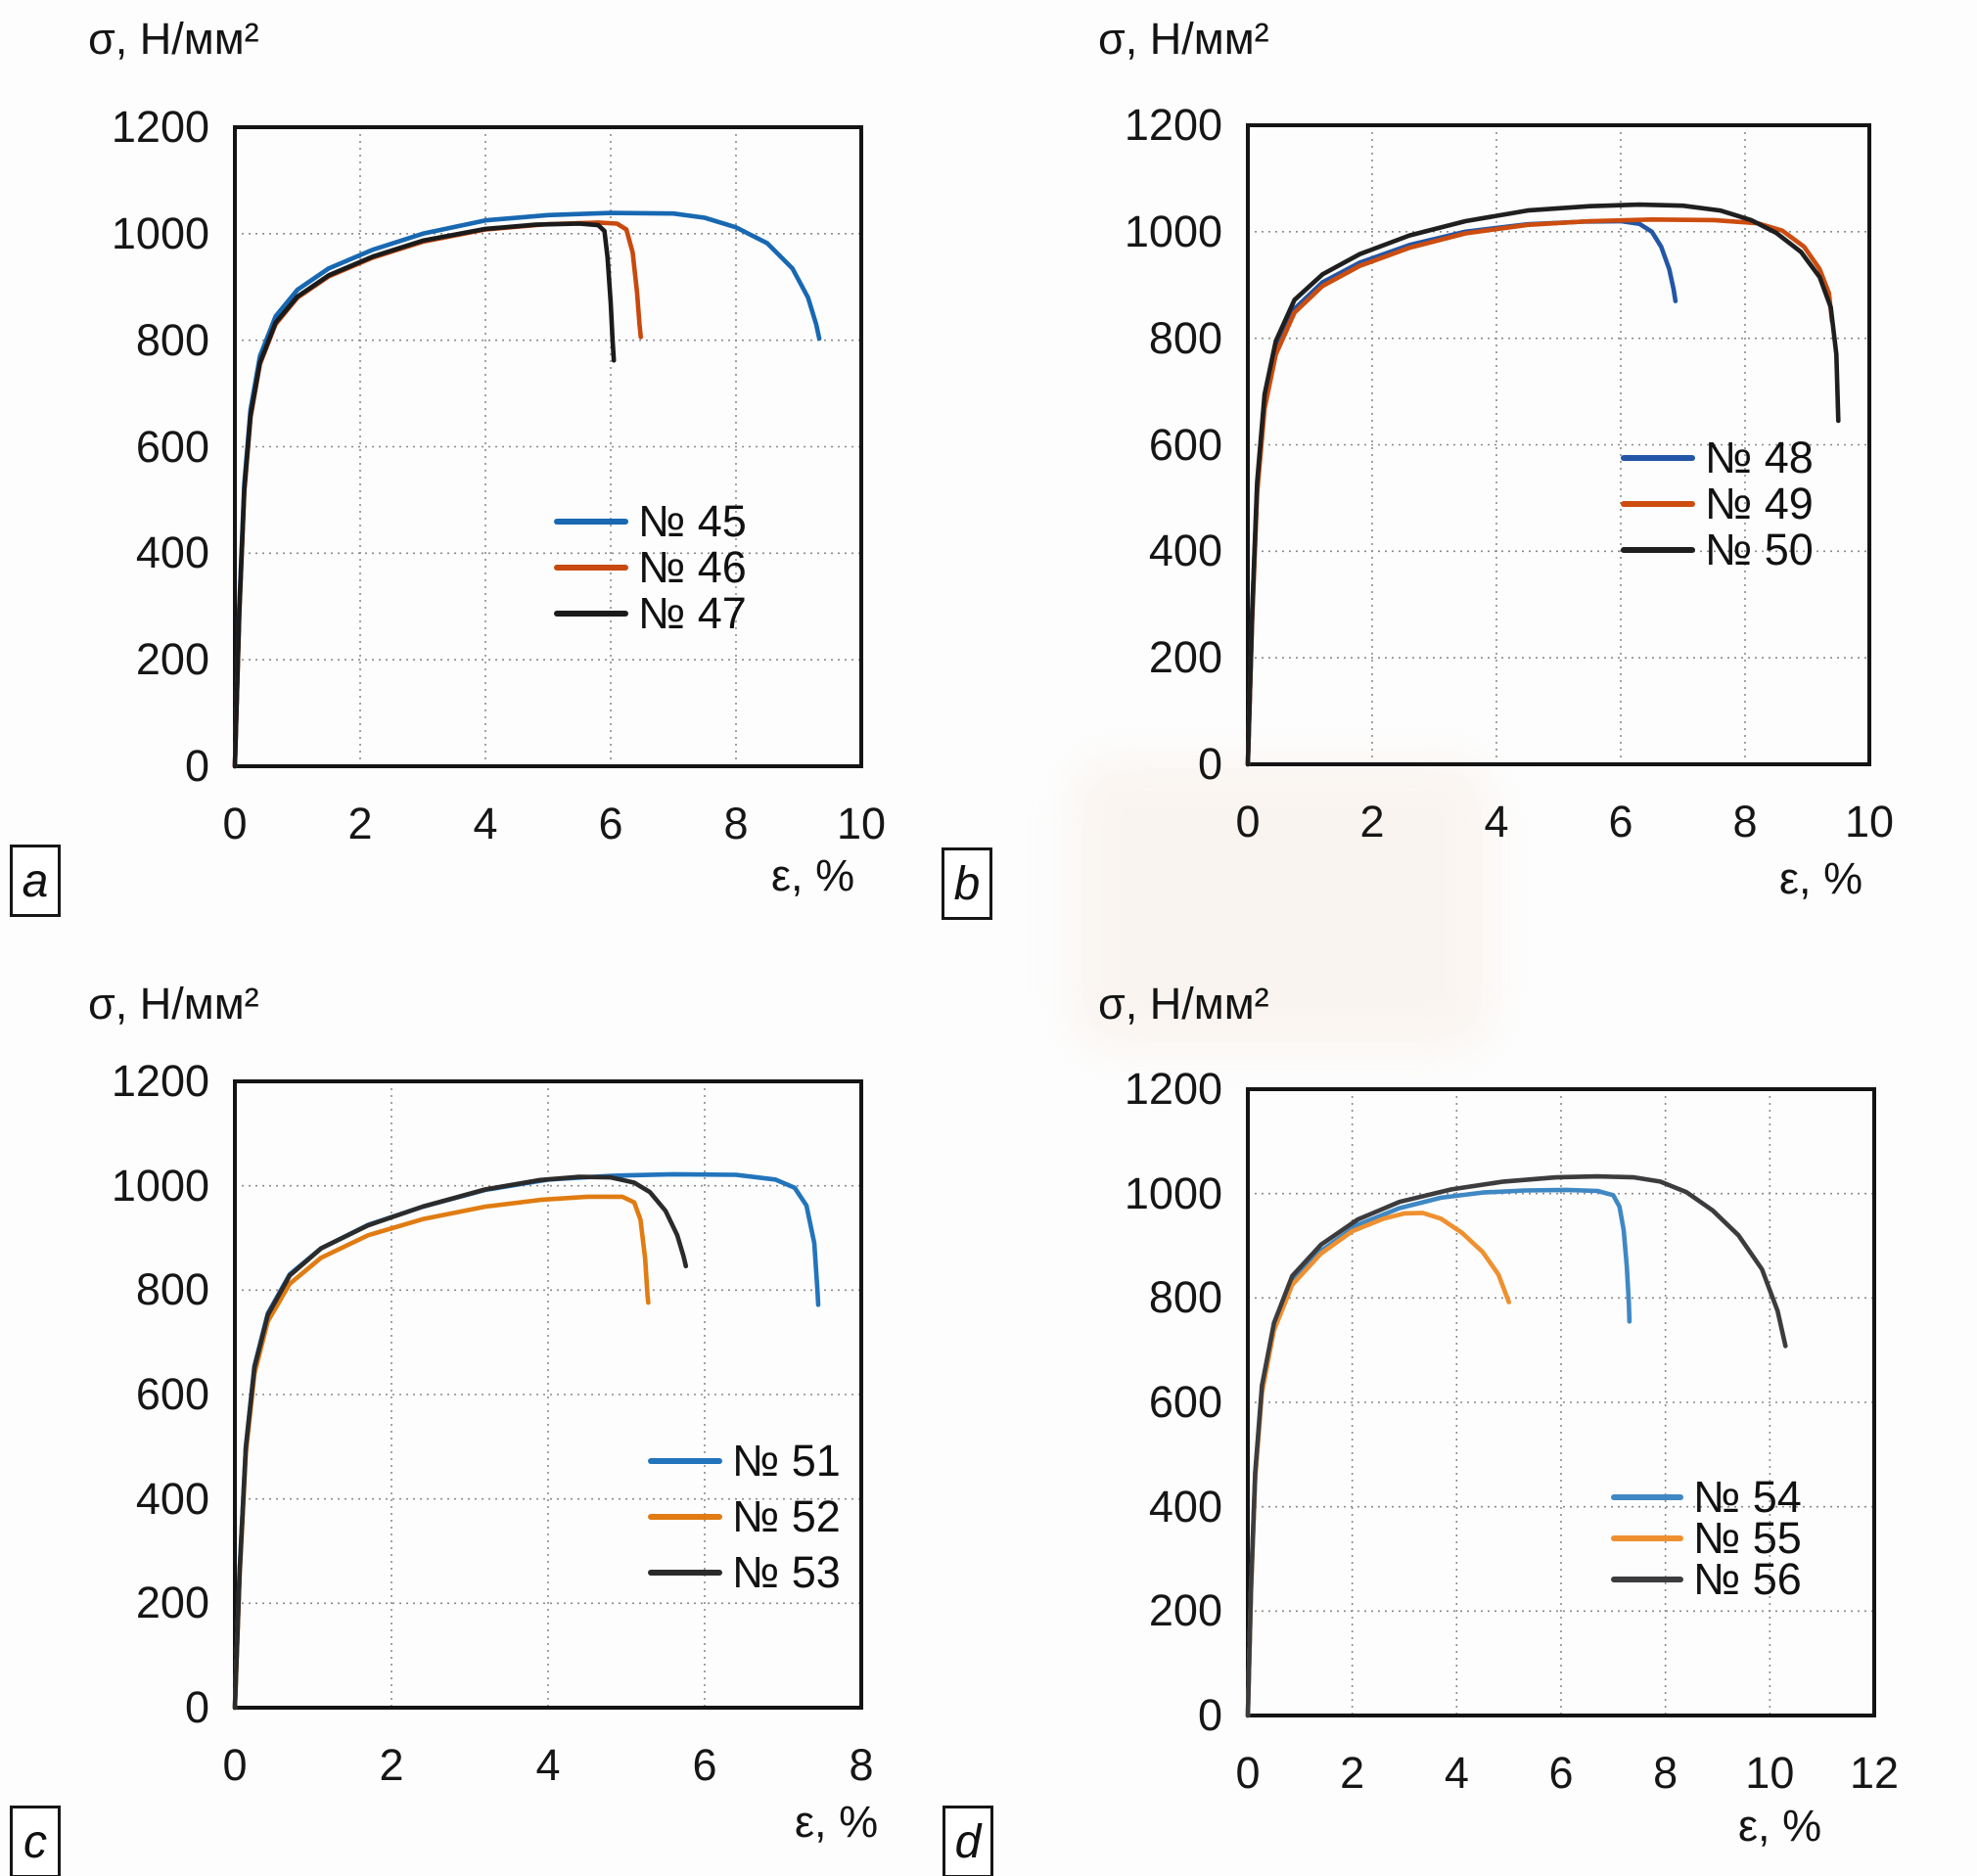  What do you see at coordinates (1747, 1497) in the screenshot?
I see `legend-label: № 54` at bounding box center [1747, 1497].